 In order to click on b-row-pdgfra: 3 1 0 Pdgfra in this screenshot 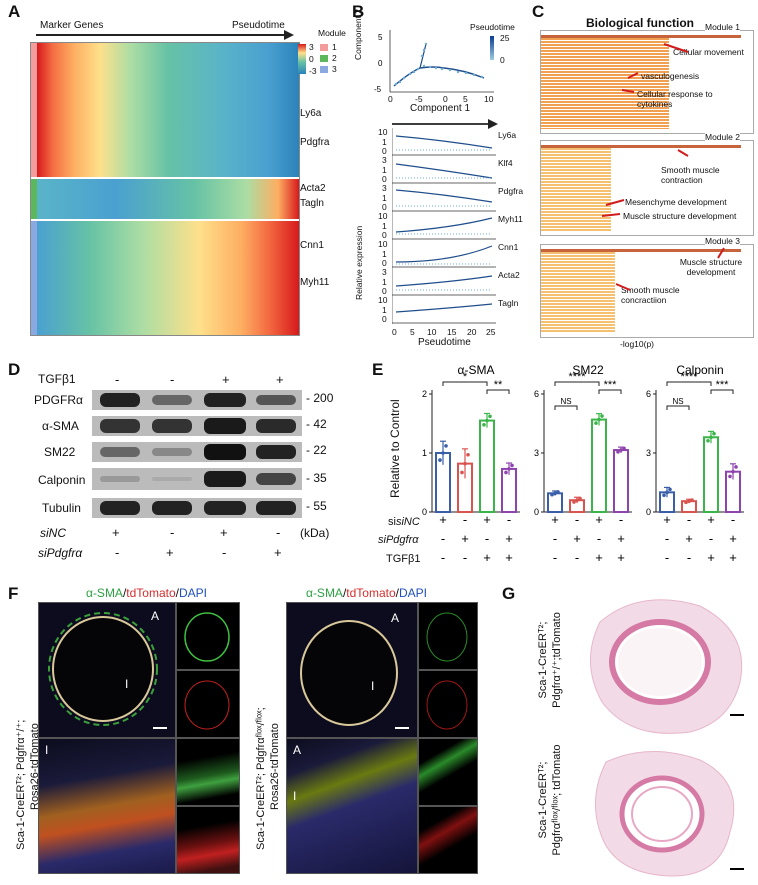, I will do `click(453, 197)`.